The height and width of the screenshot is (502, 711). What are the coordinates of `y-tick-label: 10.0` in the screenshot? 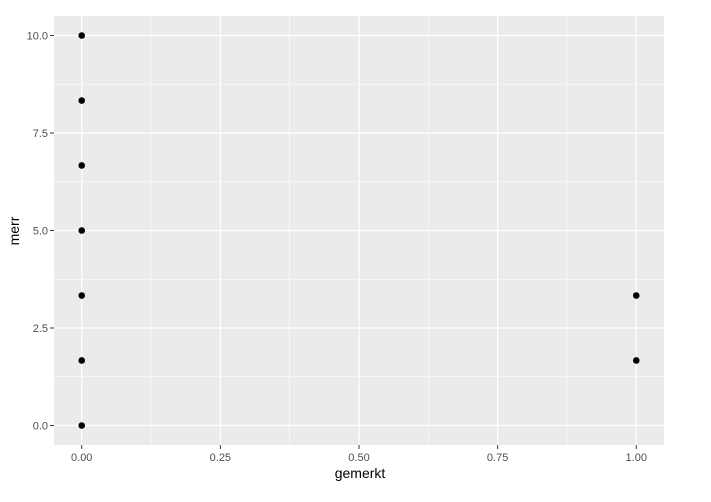 It's located at (37, 37).